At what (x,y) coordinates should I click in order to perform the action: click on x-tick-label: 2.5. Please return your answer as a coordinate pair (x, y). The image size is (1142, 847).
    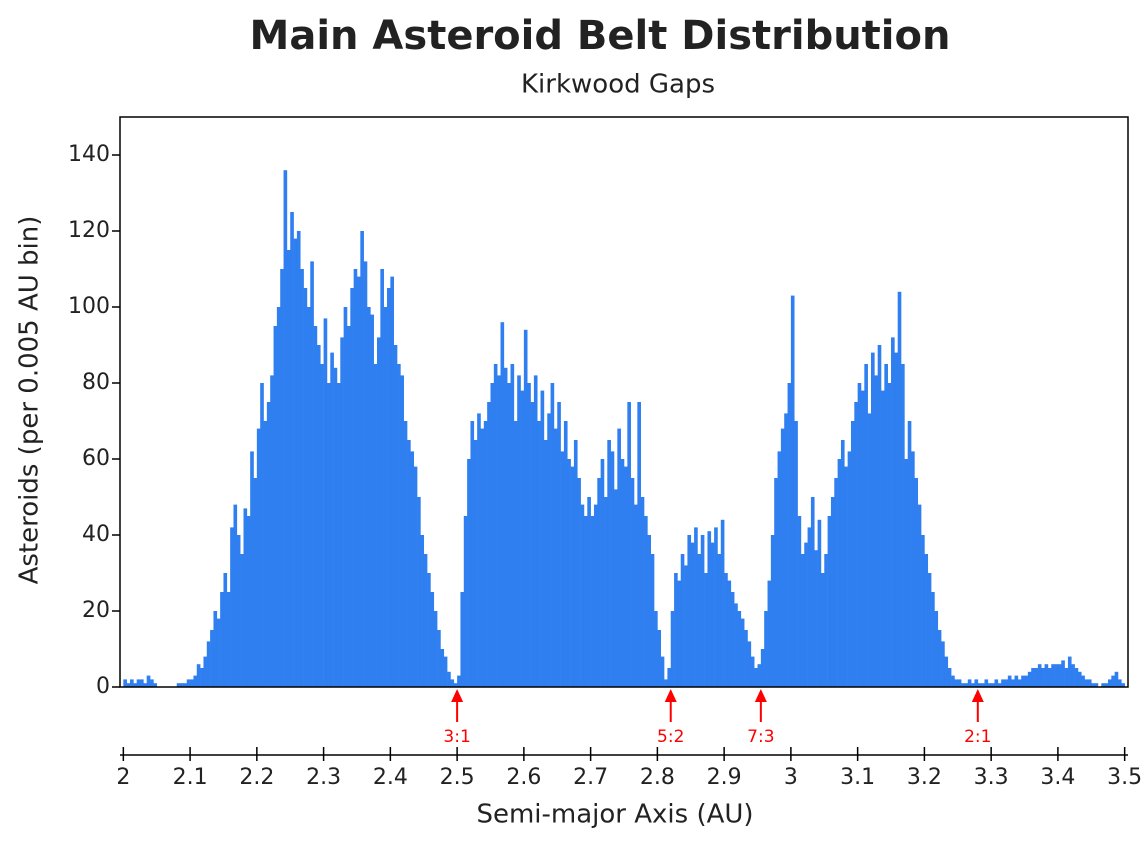
    Looking at the image, I should click on (457, 777).